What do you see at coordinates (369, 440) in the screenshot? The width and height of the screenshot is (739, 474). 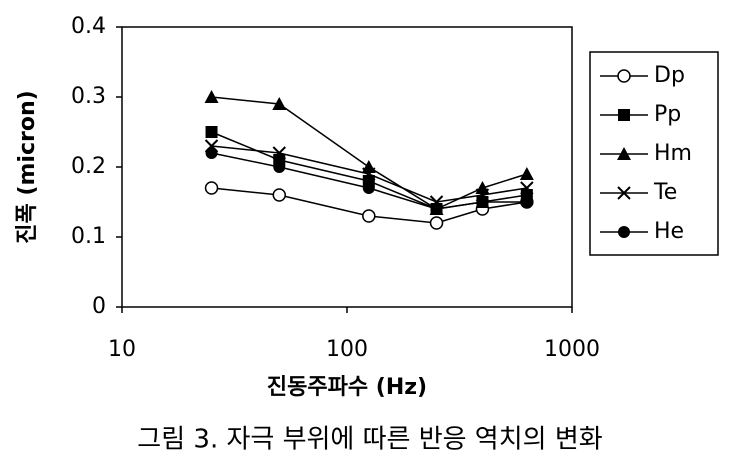 I see `caption: 그림 3. 자극 부위에 따른 반응 역치의 변화` at bounding box center [369, 440].